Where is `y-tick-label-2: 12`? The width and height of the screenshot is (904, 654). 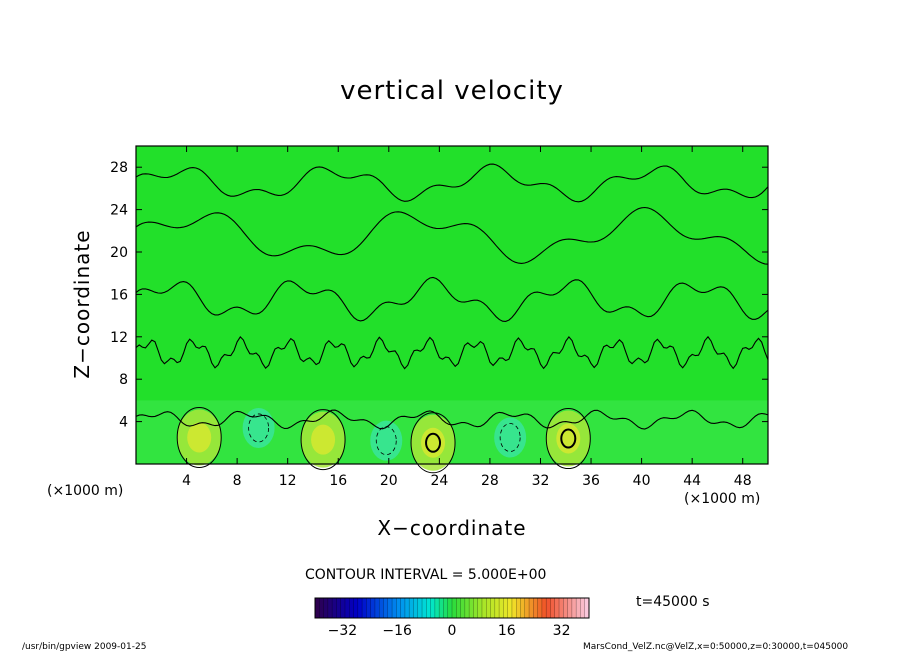
y-tick-label-2: 12 is located at coordinates (119, 338).